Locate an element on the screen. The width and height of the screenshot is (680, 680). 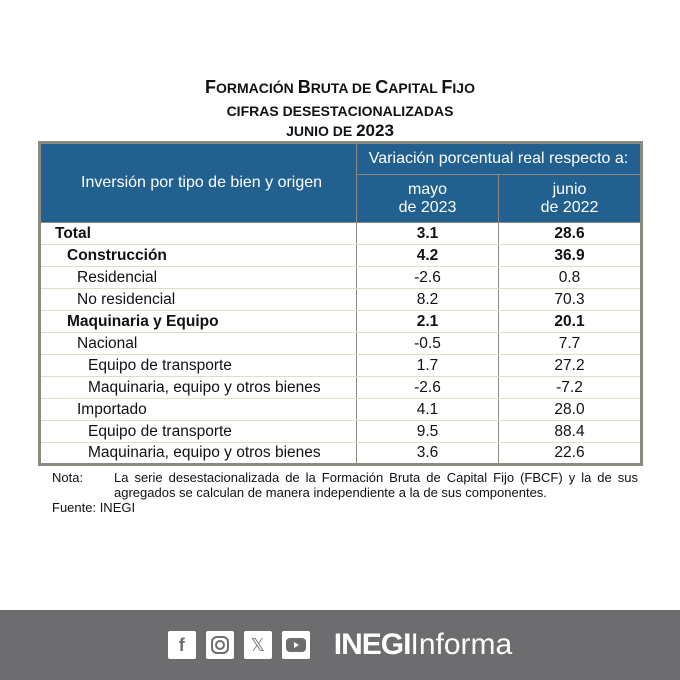
table-row: Maquinaria, equipo y otros bienes 3.6 22.6 is located at coordinates (340, 453).